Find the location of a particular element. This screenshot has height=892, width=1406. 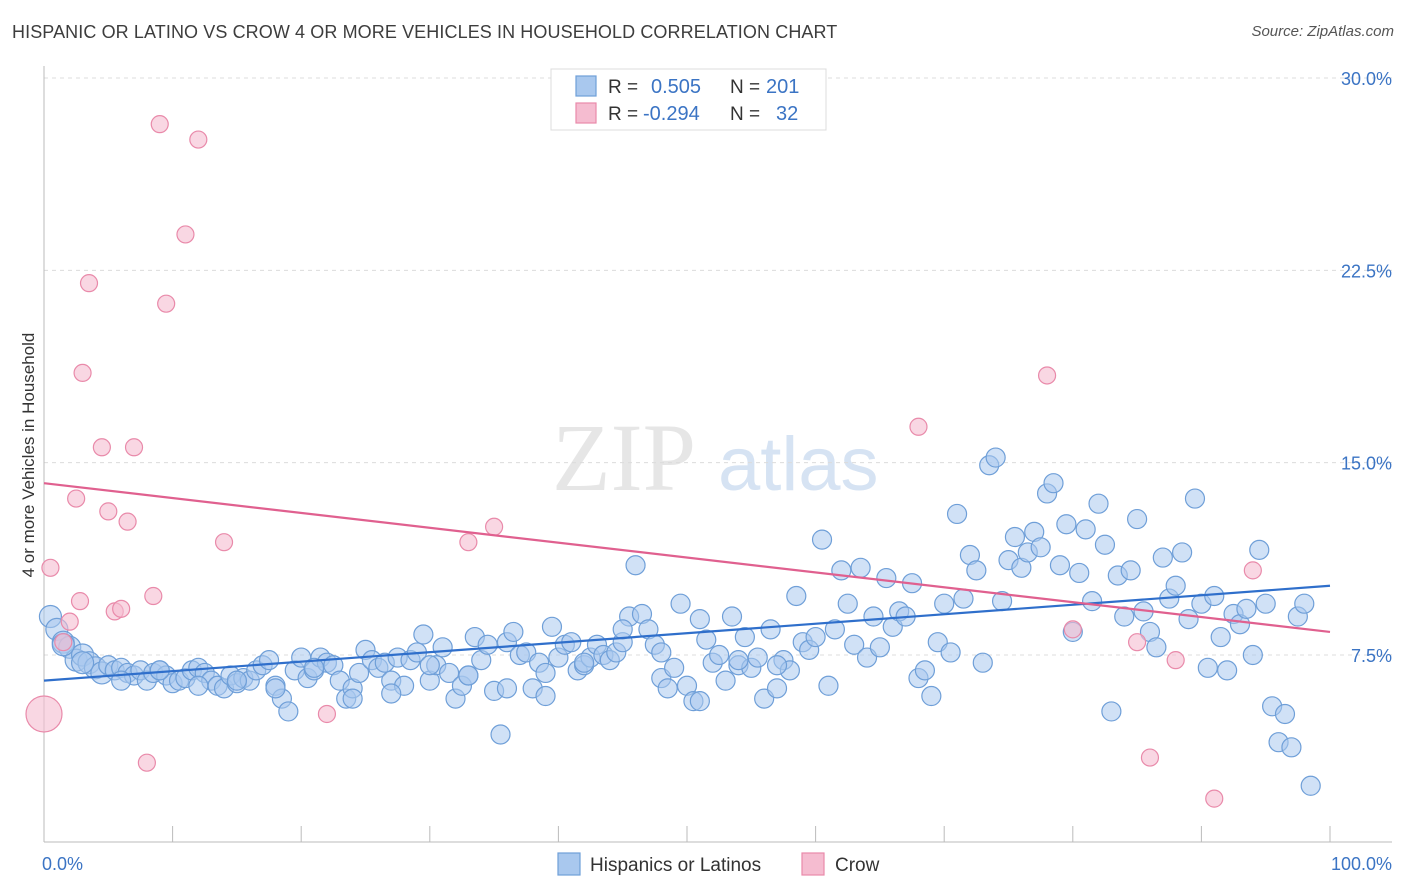

legend-series: Hispanics or Latinos Crow is located at coordinates (718, 864).